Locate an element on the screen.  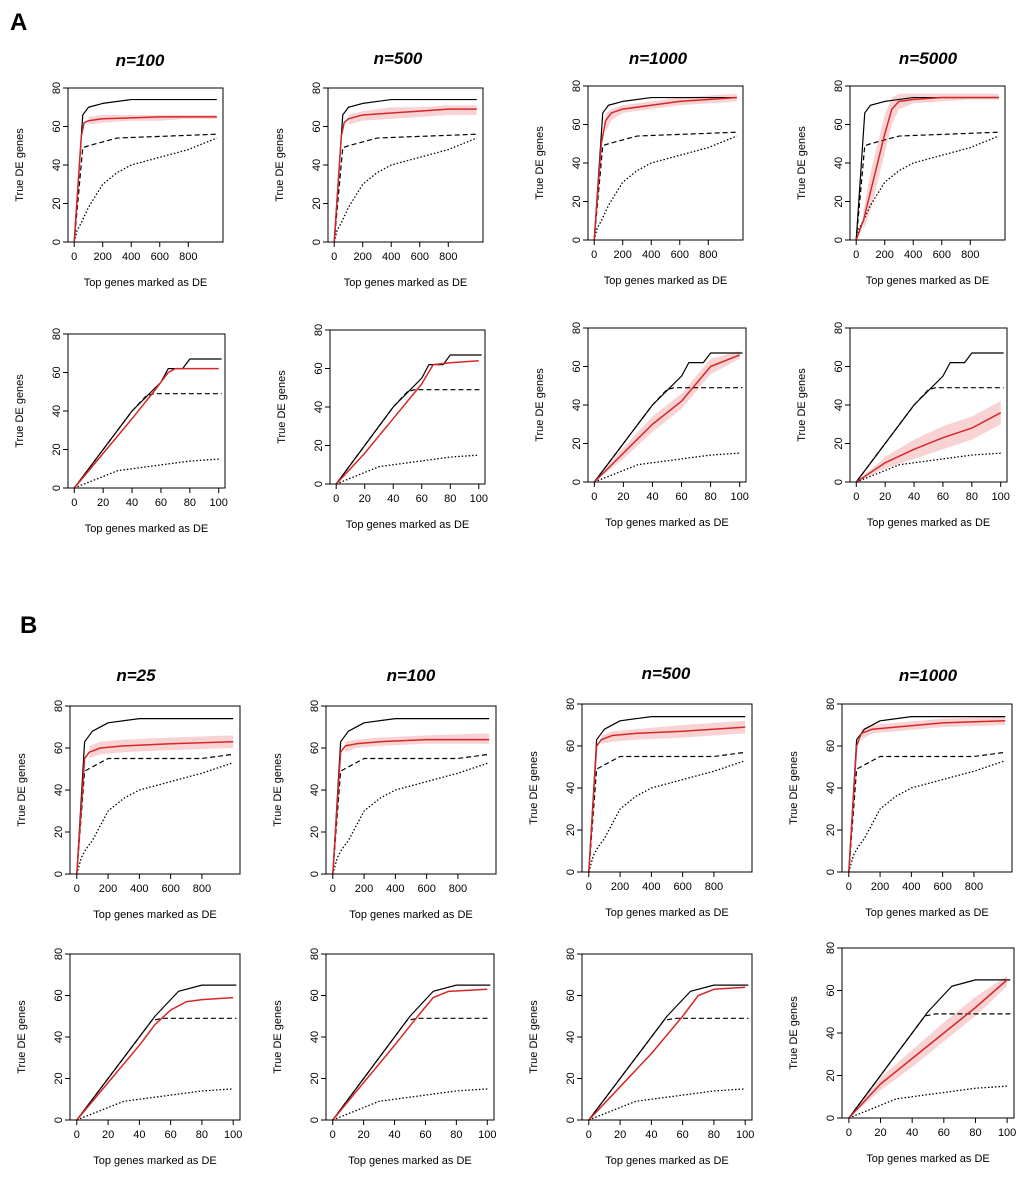
panel-label-b: B is located at coordinates (28, 625).